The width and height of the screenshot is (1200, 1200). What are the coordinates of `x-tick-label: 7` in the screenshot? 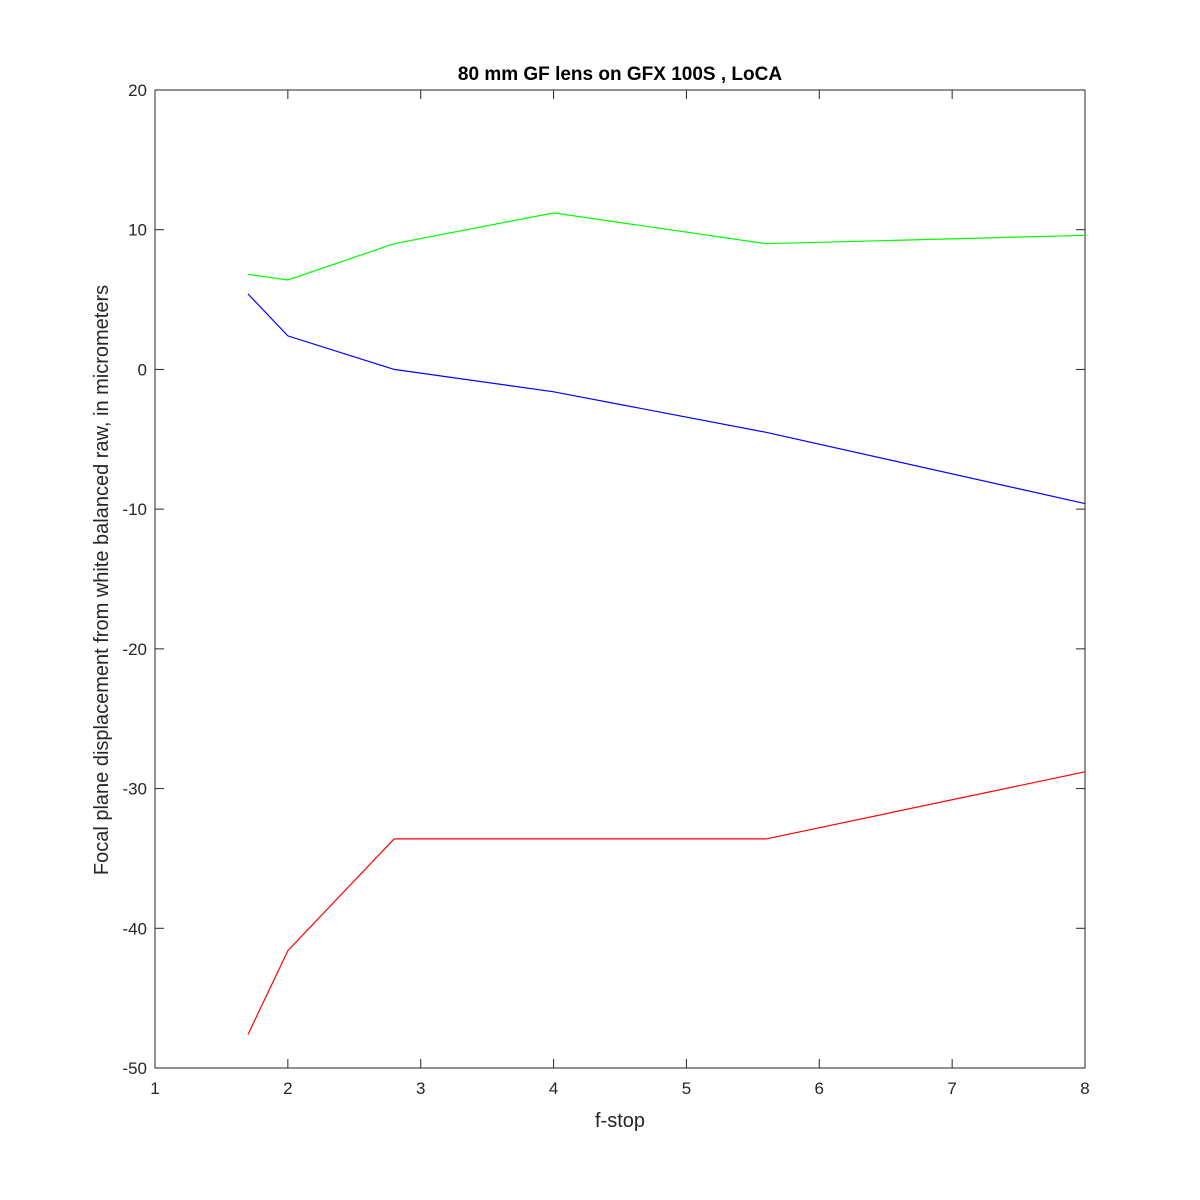 It's located at (951, 1088).